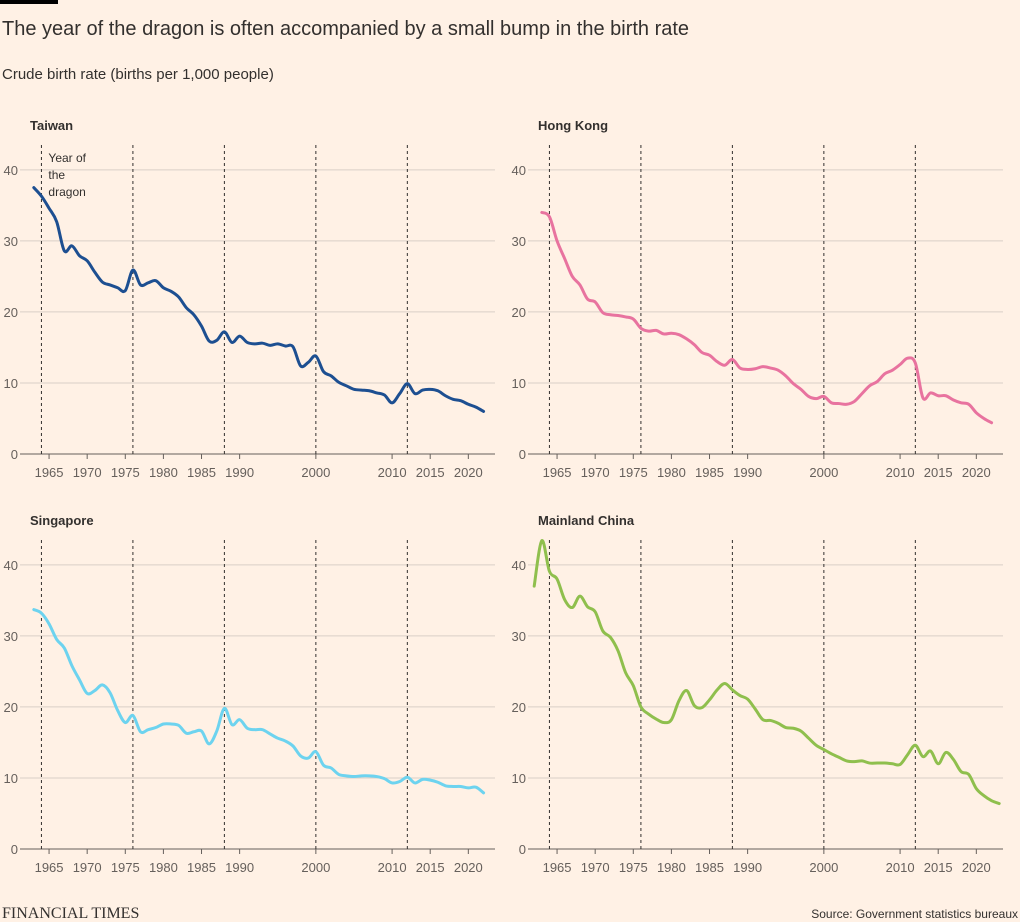 Image resolution: width=1020 pixels, height=922 pixels. What do you see at coordinates (51, 125) in the screenshot?
I see `panel-title: Taiwan` at bounding box center [51, 125].